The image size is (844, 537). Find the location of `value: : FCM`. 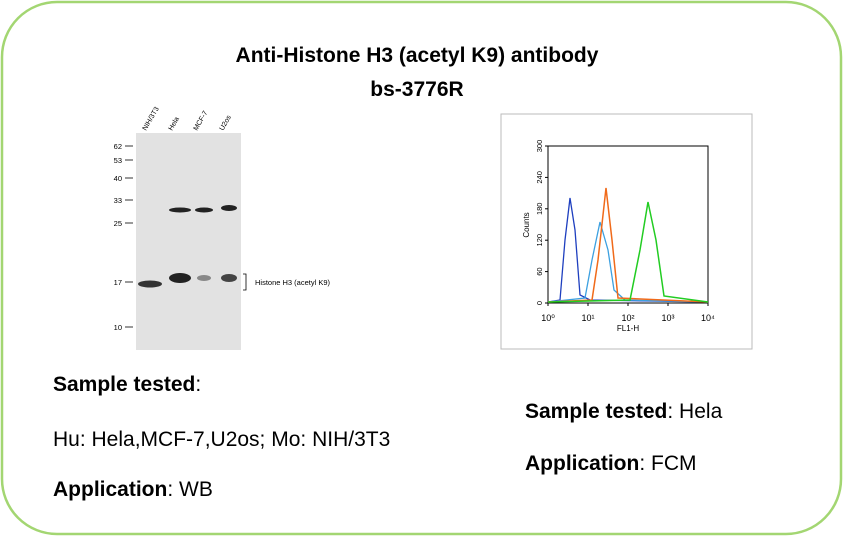

value: : FCM is located at coordinates (668, 463).